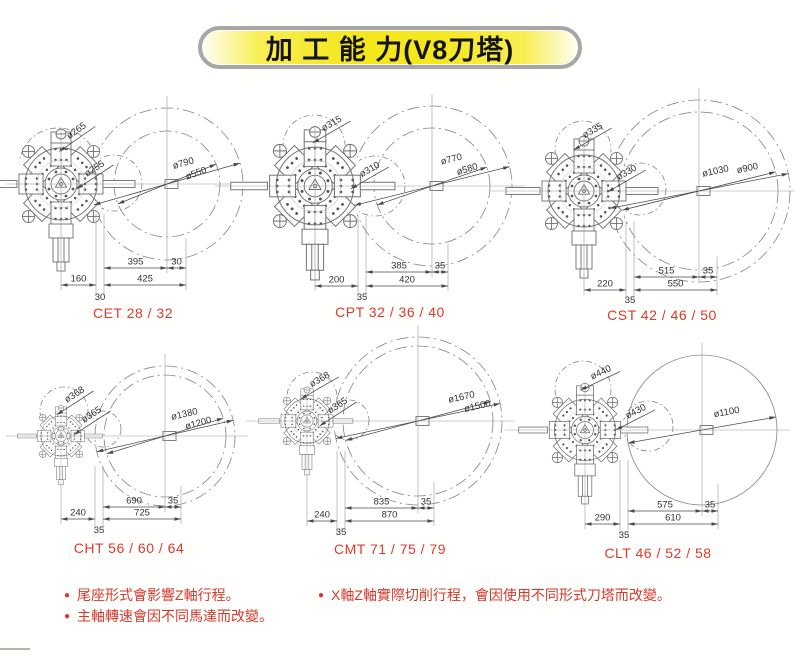 The image size is (800, 667). I want to click on model-label-cet: CET 28 / 32, so click(133, 313).